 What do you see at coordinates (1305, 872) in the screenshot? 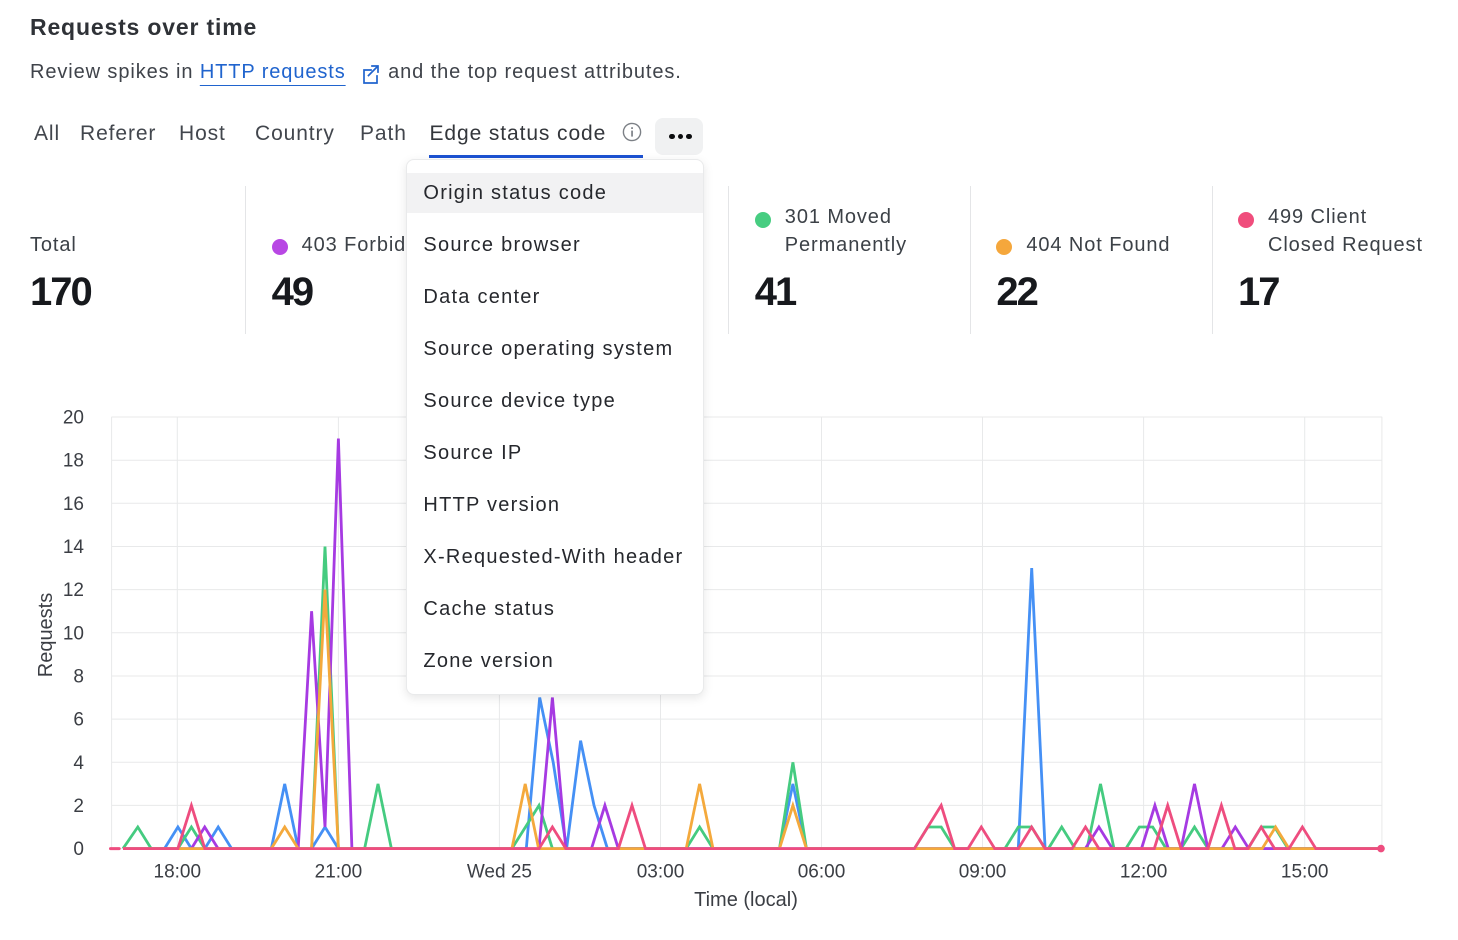
I see `svg-text: 15:00` at bounding box center [1305, 872].